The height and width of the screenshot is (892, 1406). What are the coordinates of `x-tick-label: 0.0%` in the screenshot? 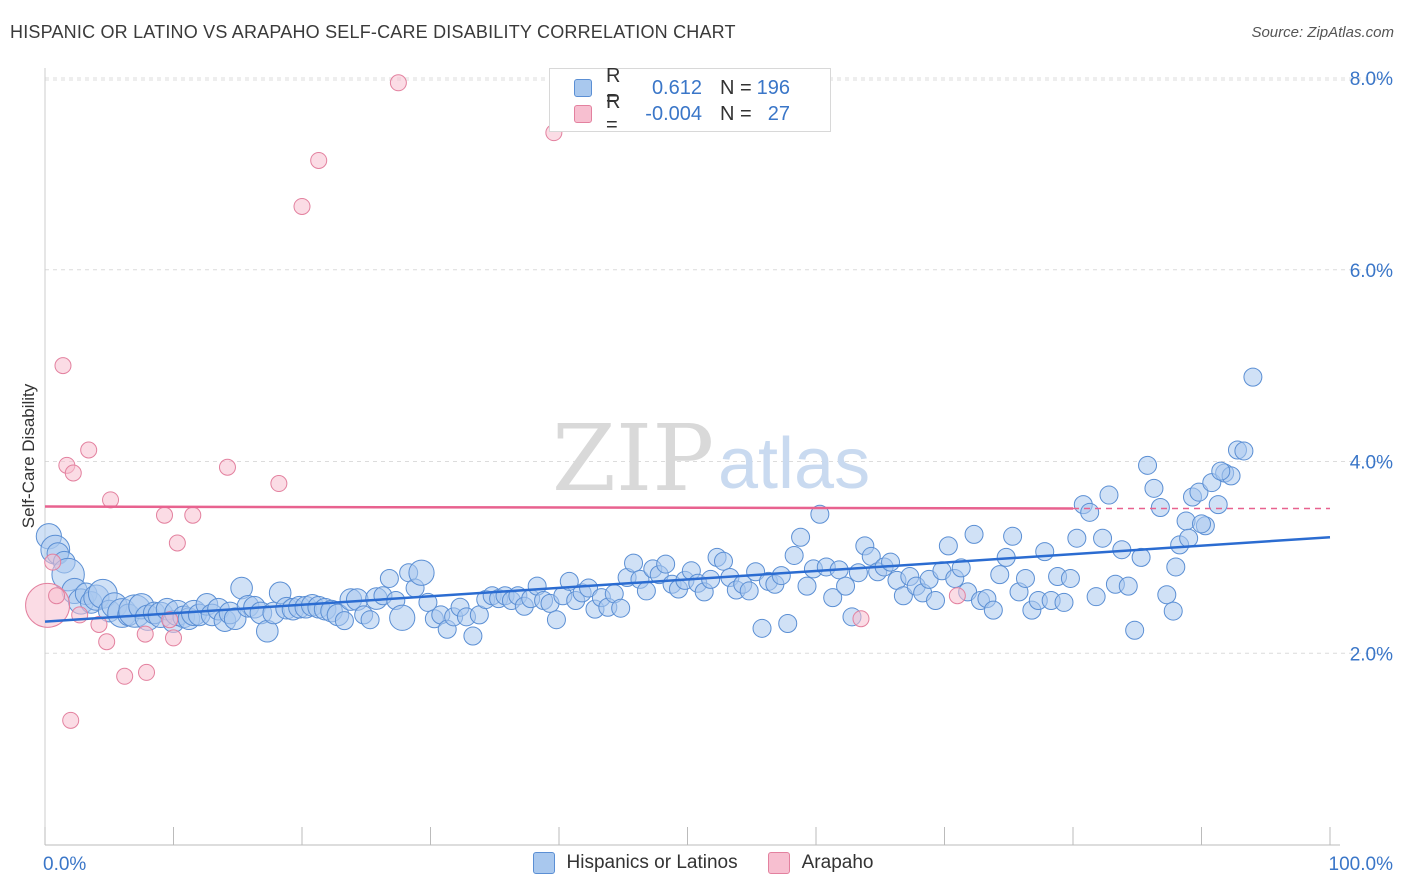 It's located at (64, 864).